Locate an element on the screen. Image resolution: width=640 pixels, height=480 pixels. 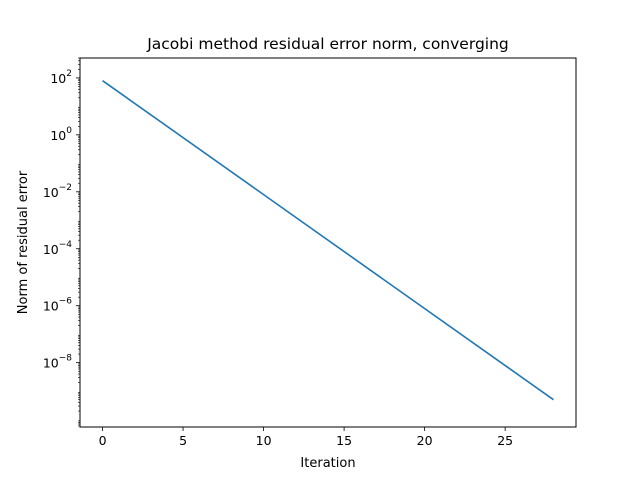
x-tick-label: 5 is located at coordinates (183, 440).